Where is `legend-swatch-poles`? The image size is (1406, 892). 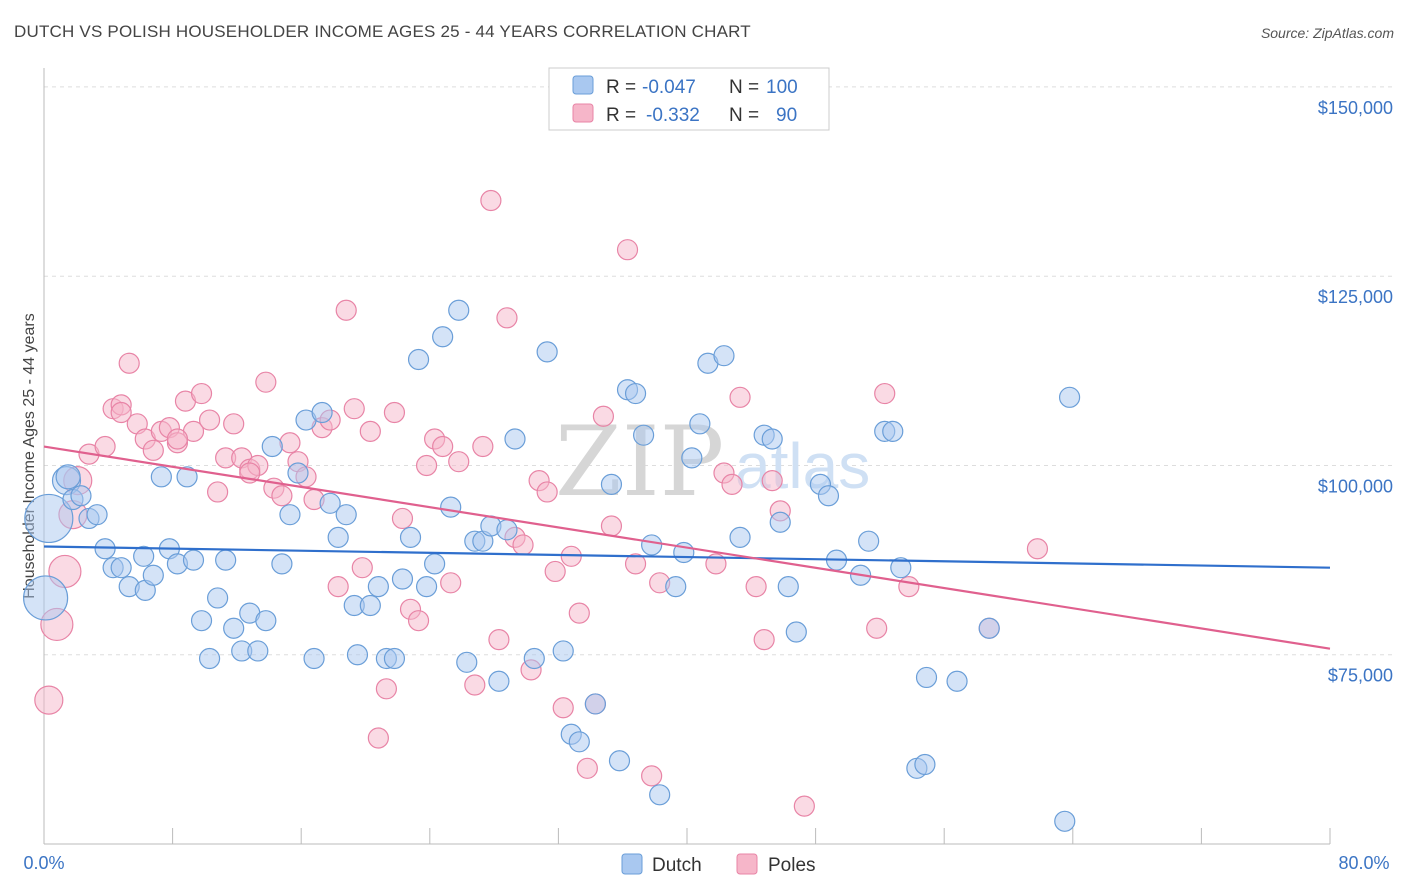 legend-swatch-poles is located at coordinates (583, 113).